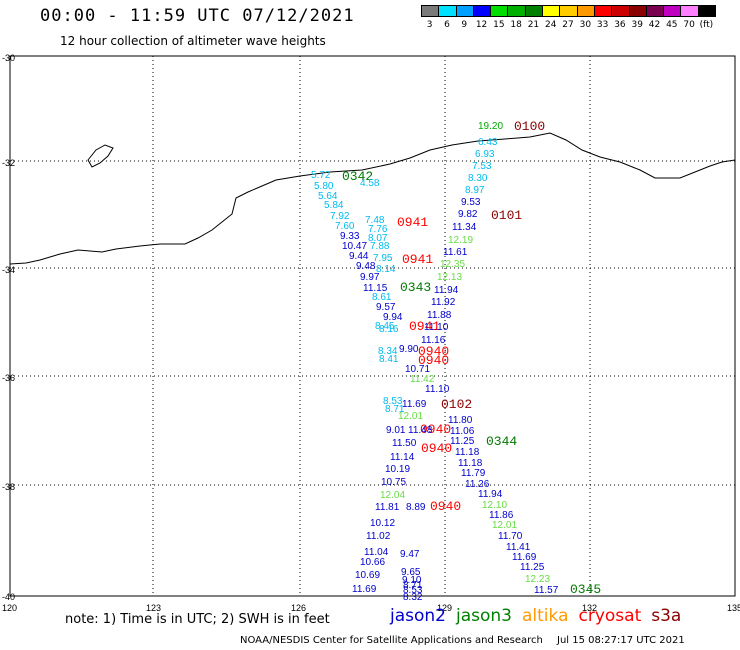  I want to click on wave-height-value: 9.90, so click(409, 349).